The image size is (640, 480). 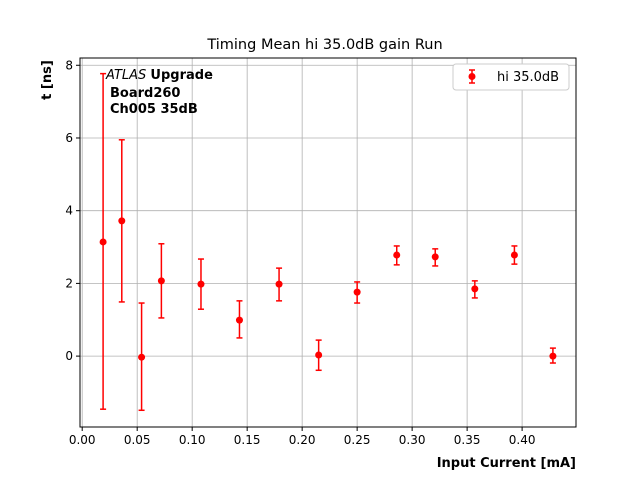 What do you see at coordinates (82, 440) in the screenshot?
I see `x-tick-label: 0.00` at bounding box center [82, 440].